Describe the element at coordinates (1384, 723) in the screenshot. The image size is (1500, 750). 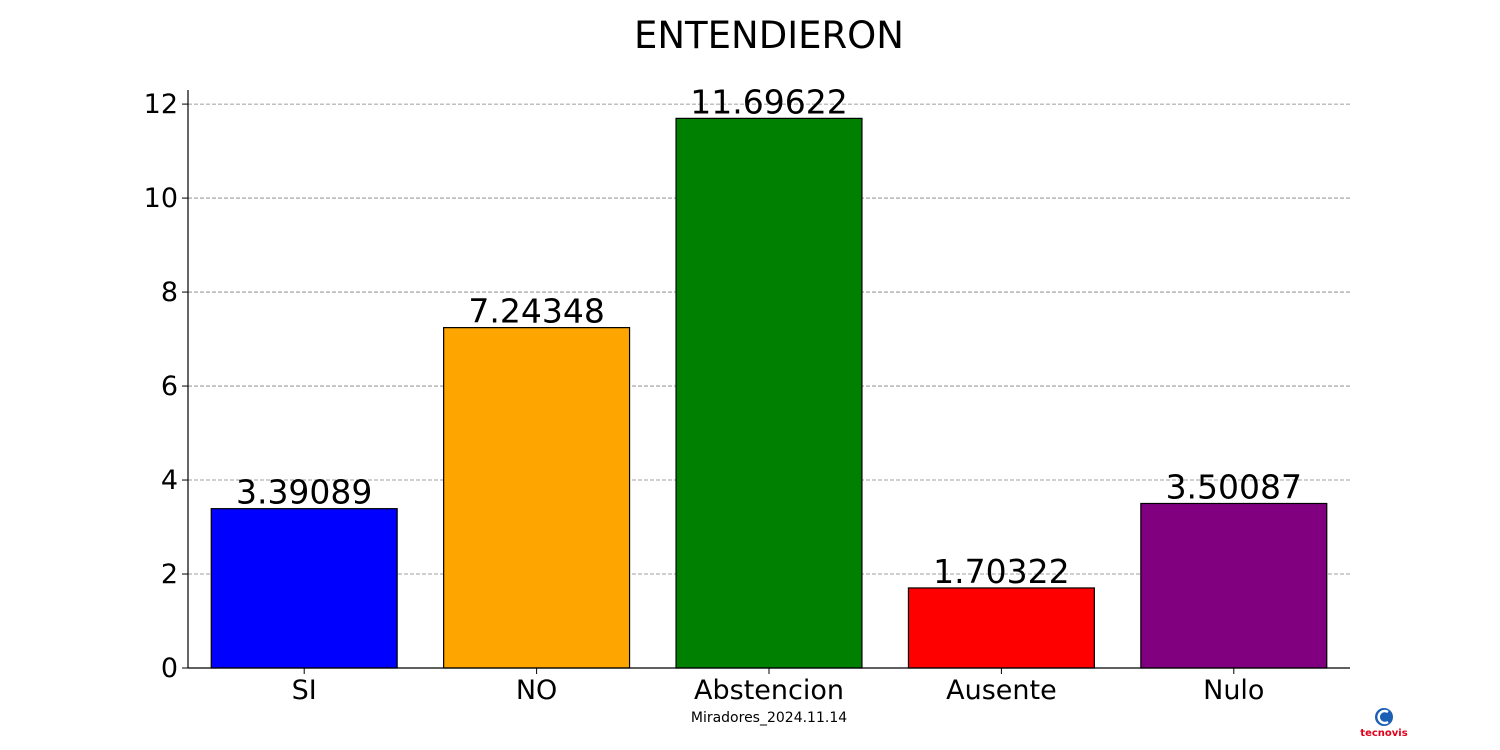
I see `tecnovis-logo: tecnovis` at that location.